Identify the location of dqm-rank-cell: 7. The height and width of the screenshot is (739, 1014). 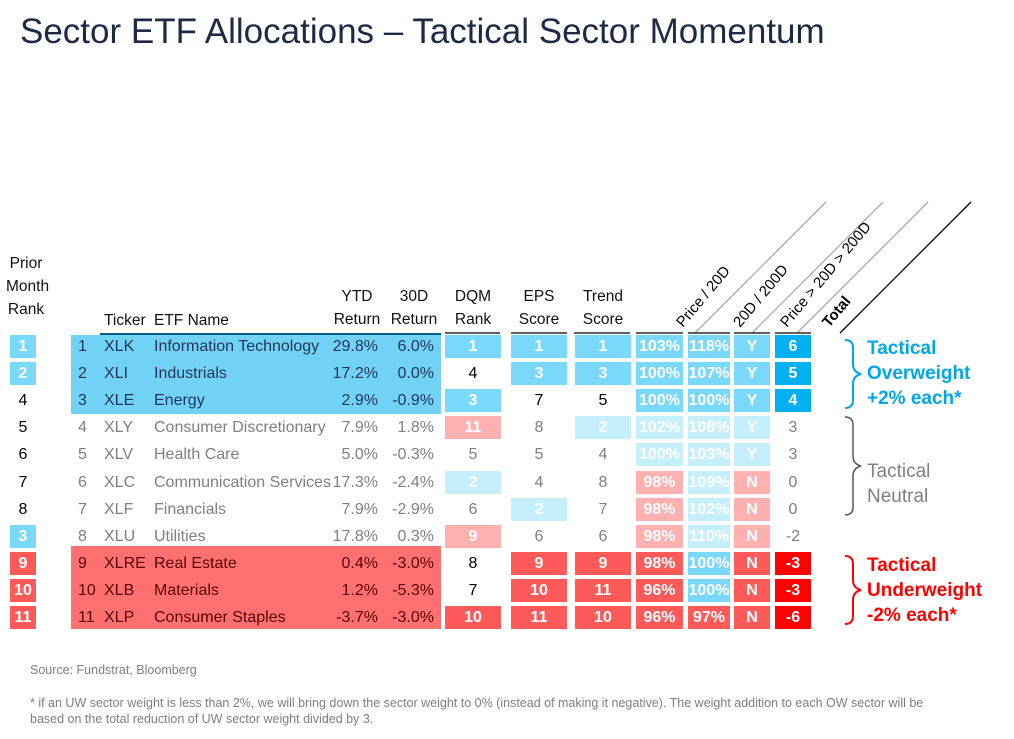
(473, 590).